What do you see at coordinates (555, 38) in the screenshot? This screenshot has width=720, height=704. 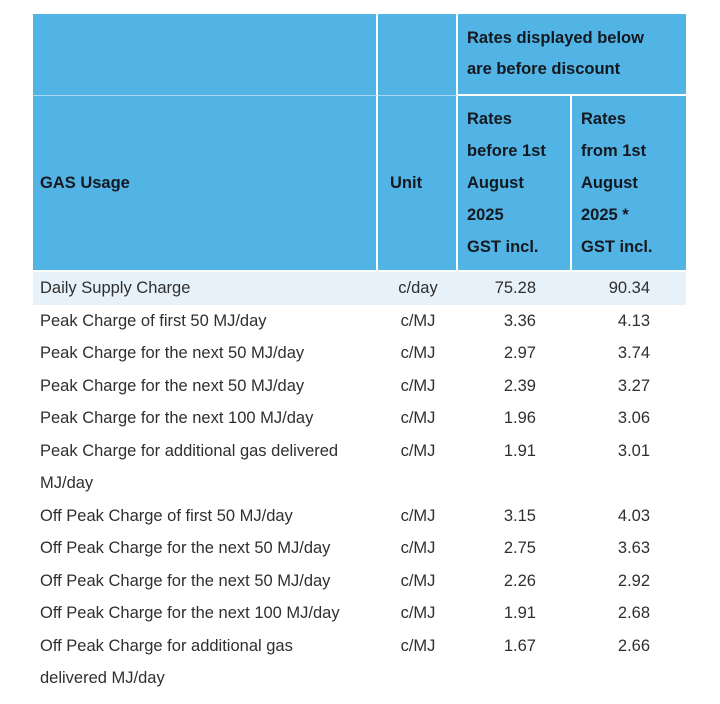 I see `discount-note-line-1: Rates displayed below` at bounding box center [555, 38].